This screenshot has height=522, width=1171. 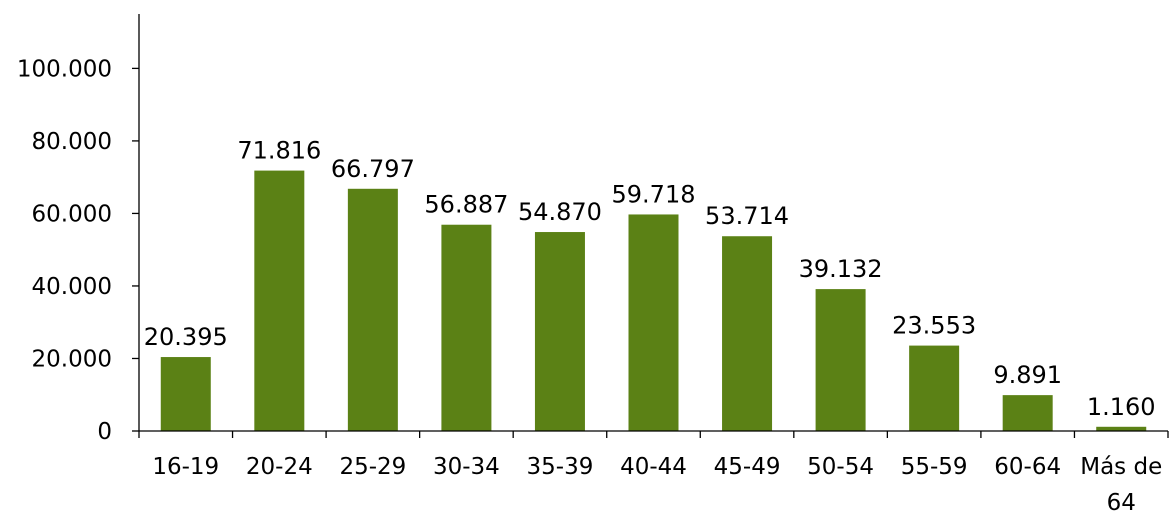 What do you see at coordinates (279, 151) in the screenshot?
I see `data-label: 71.816` at bounding box center [279, 151].